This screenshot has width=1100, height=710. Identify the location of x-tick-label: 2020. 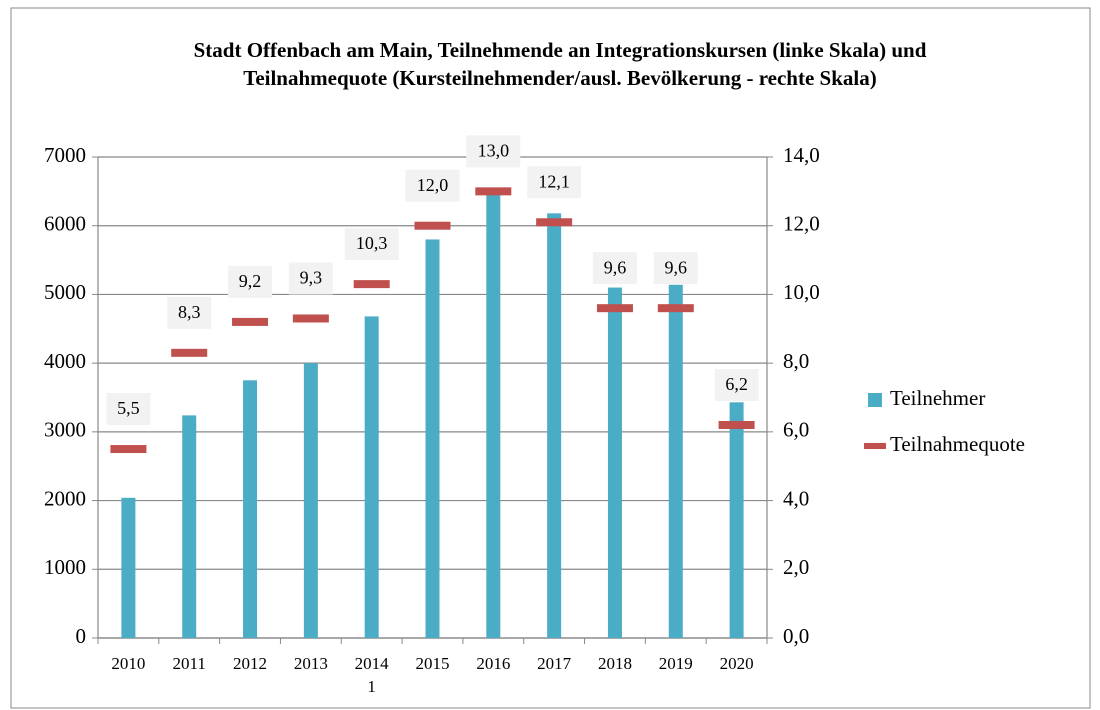
(737, 663).